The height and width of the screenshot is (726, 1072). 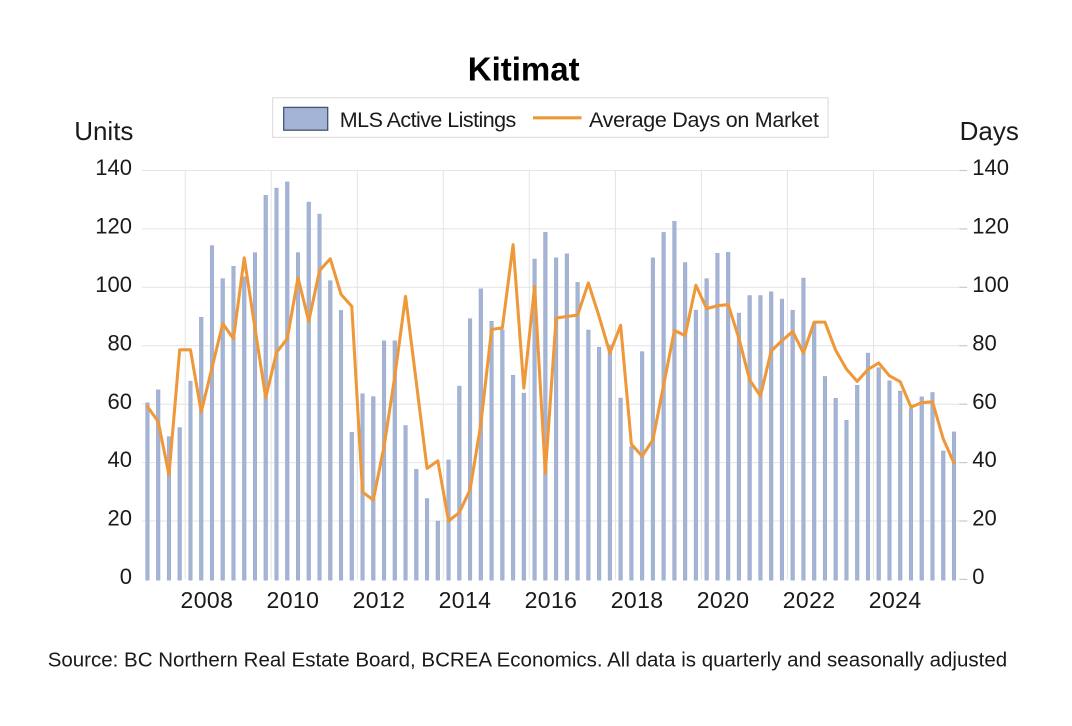 What do you see at coordinates (809, 600) in the screenshot?
I see `svg-text: 2022` at bounding box center [809, 600].